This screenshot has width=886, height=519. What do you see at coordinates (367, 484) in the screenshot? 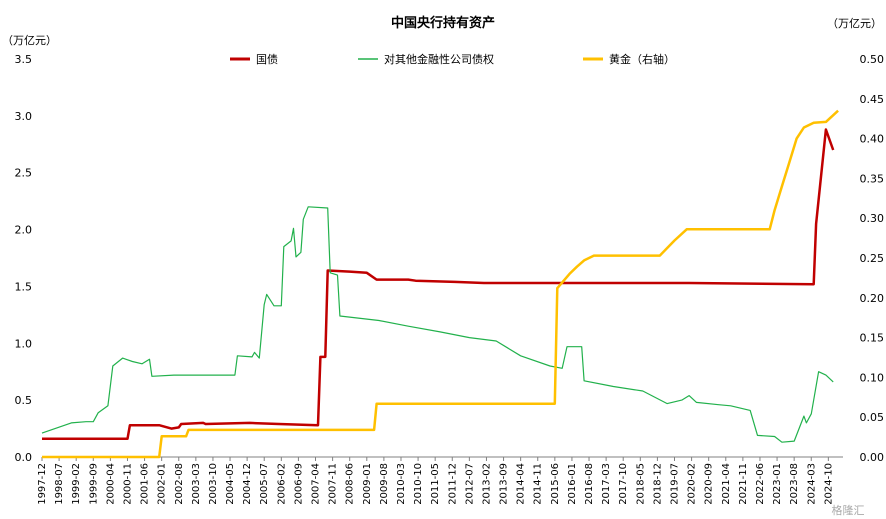
I see `x-tick-label: 2009-01` at bounding box center [367, 484].